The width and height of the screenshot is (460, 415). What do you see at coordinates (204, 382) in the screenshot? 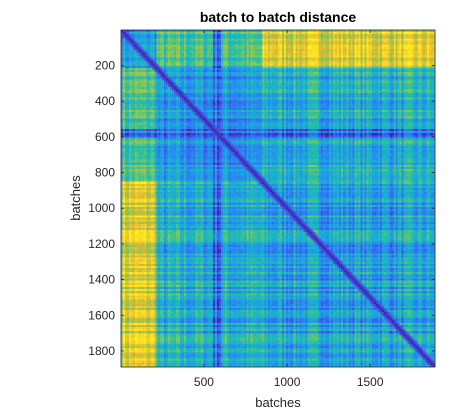
I see `x-tick-label: 500` at bounding box center [204, 382].